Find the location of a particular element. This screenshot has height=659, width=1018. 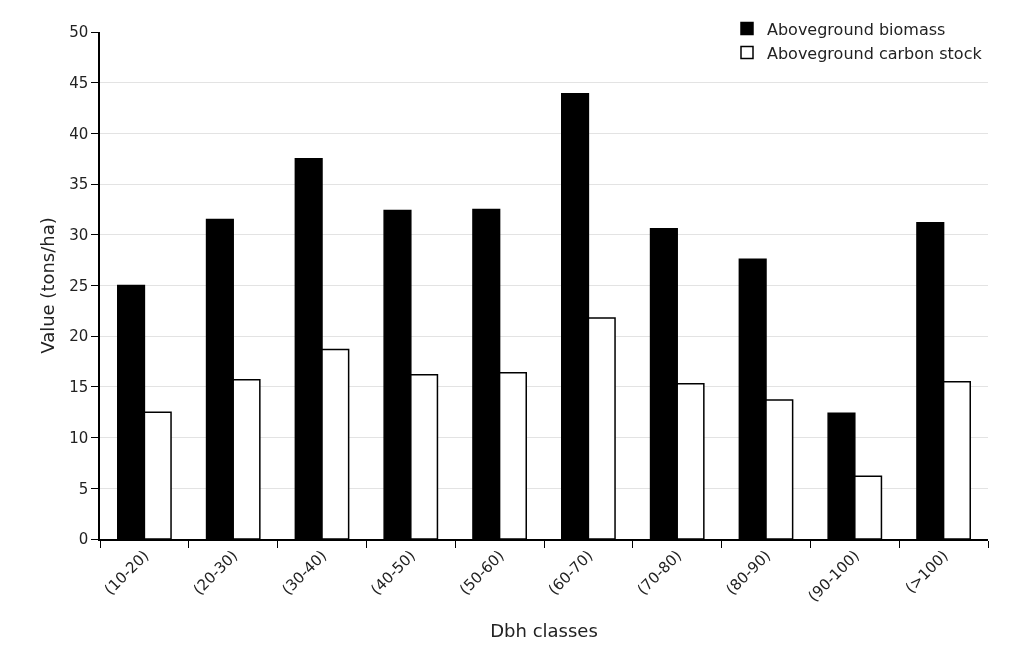

y-tick-label: 45 is located at coordinates (79, 82).